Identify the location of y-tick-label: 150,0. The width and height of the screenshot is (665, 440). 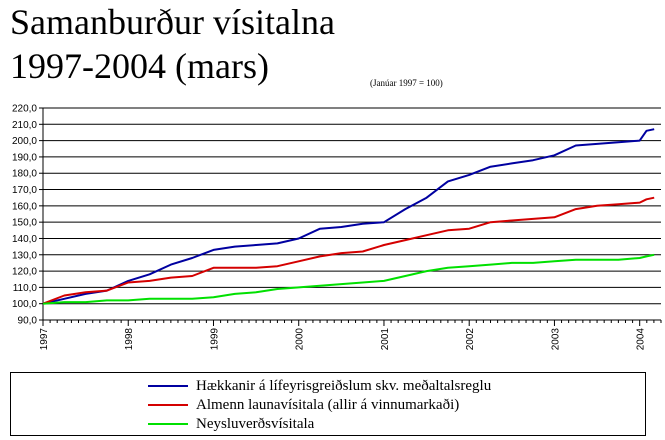
(24, 223).